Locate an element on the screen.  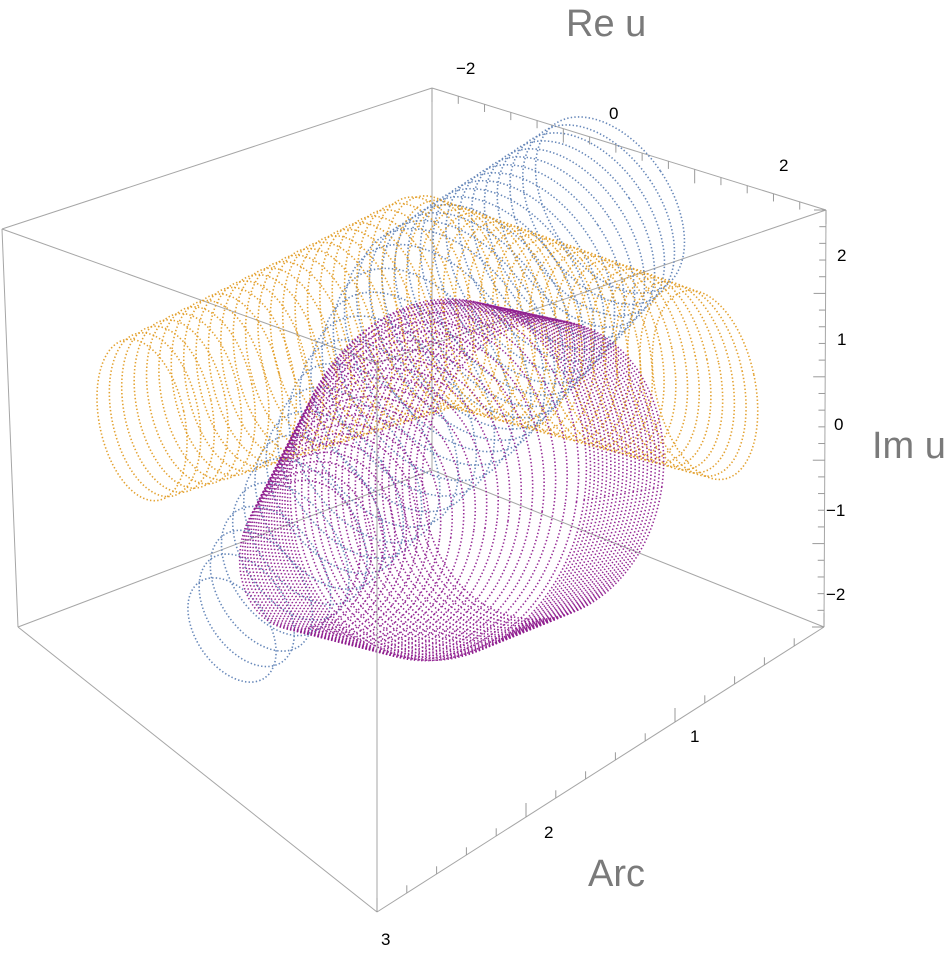
re-tick-label-2: 2 is located at coordinates (783, 165).